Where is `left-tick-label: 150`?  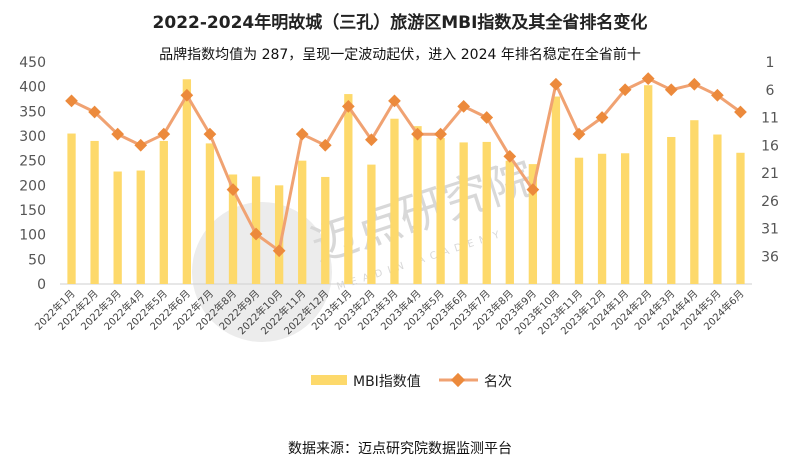 left-tick-label: 150 is located at coordinates (32, 211).